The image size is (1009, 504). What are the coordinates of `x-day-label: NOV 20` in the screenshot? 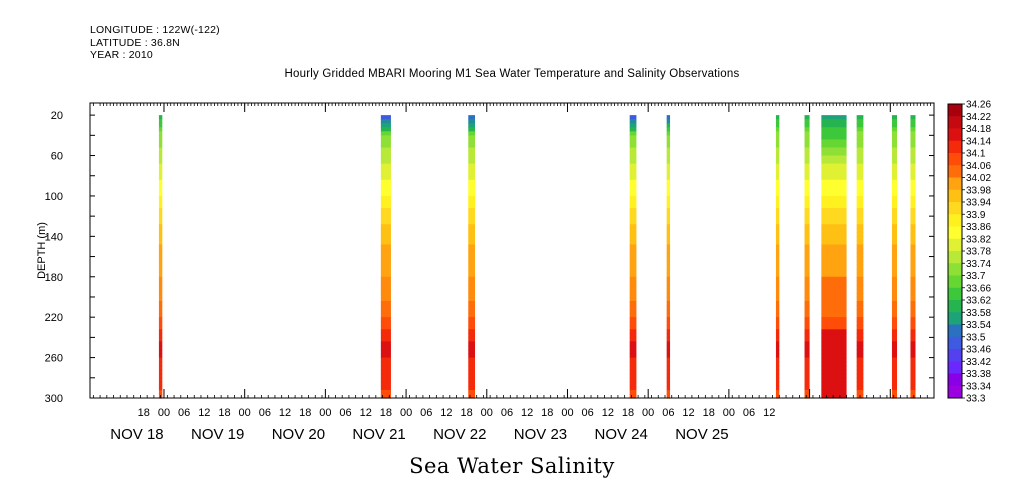 It's located at (298, 434).